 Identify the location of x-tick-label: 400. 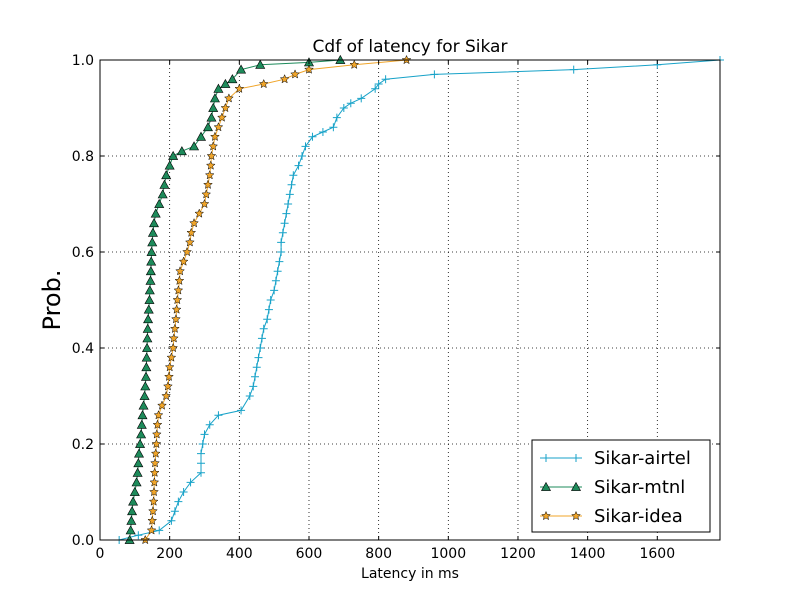
(239, 554).